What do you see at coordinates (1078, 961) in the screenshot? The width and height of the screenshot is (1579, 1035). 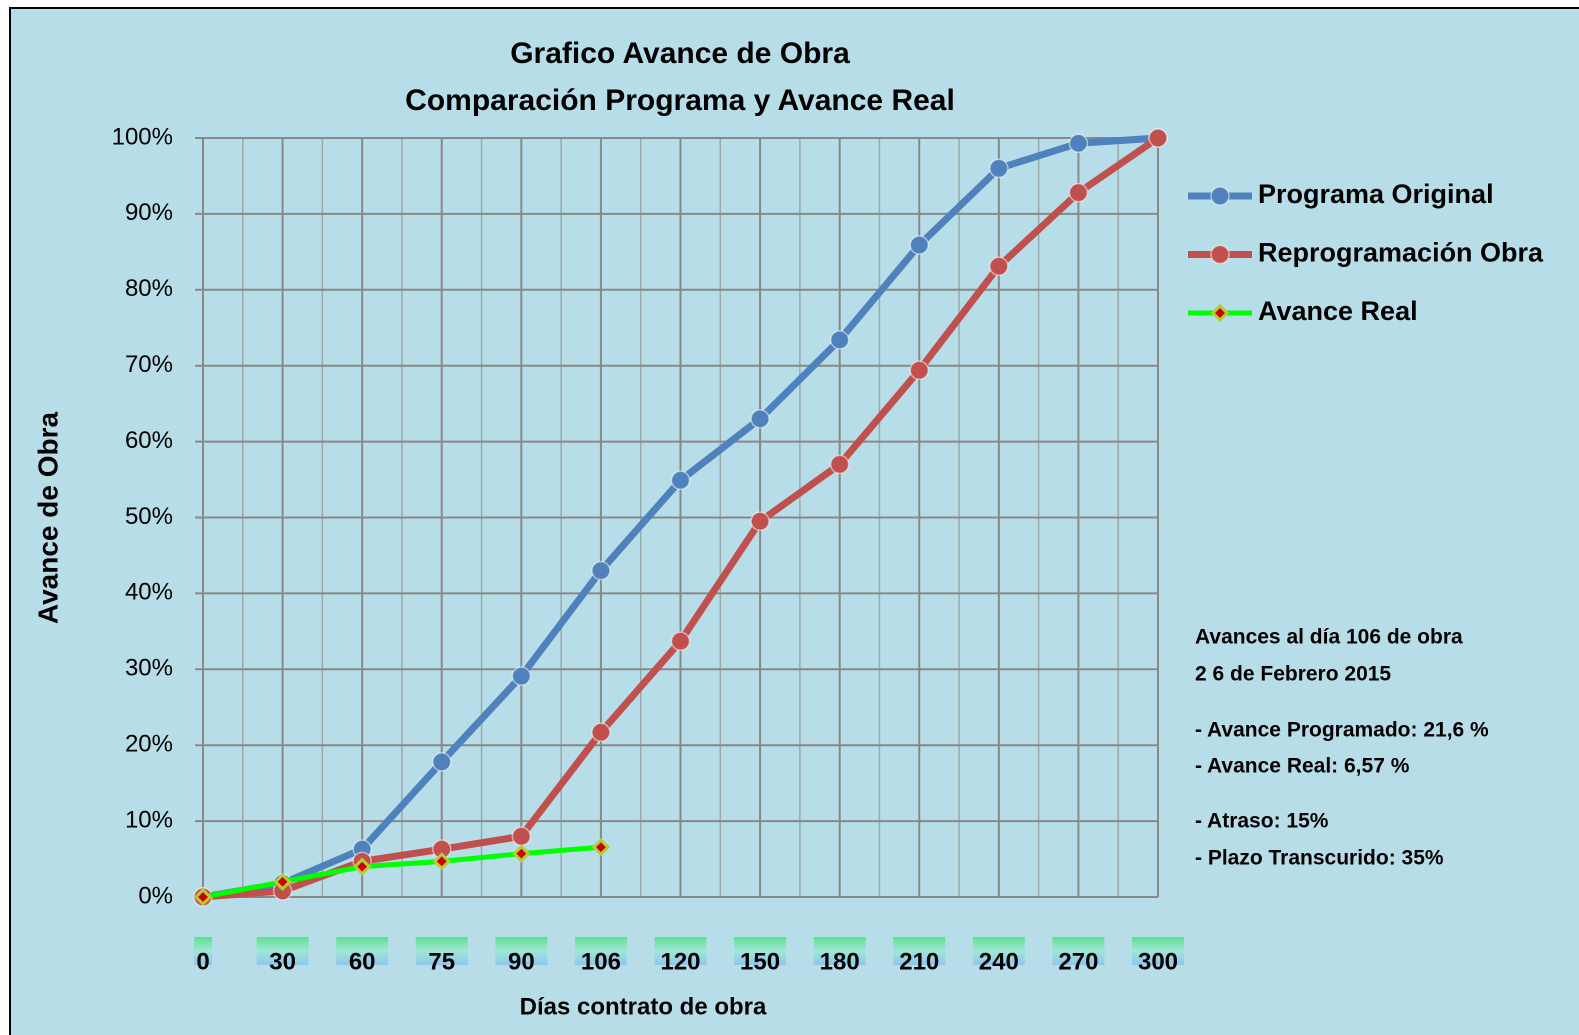 I see `x-tick-label: 270` at bounding box center [1078, 961].